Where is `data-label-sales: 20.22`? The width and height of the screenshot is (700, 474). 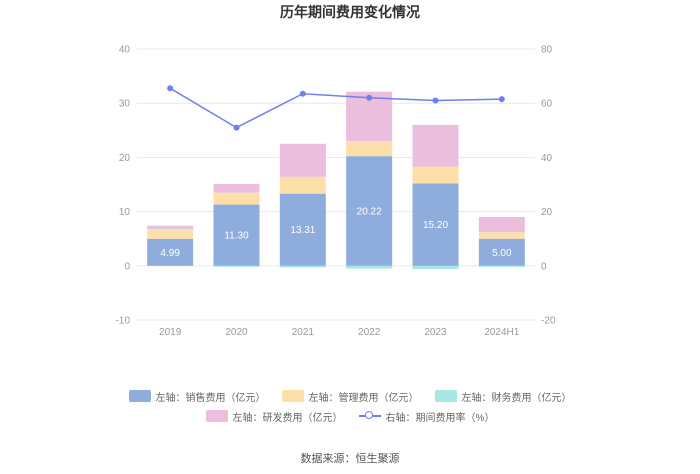
data-label-sales: 20.22 is located at coordinates (369, 212).